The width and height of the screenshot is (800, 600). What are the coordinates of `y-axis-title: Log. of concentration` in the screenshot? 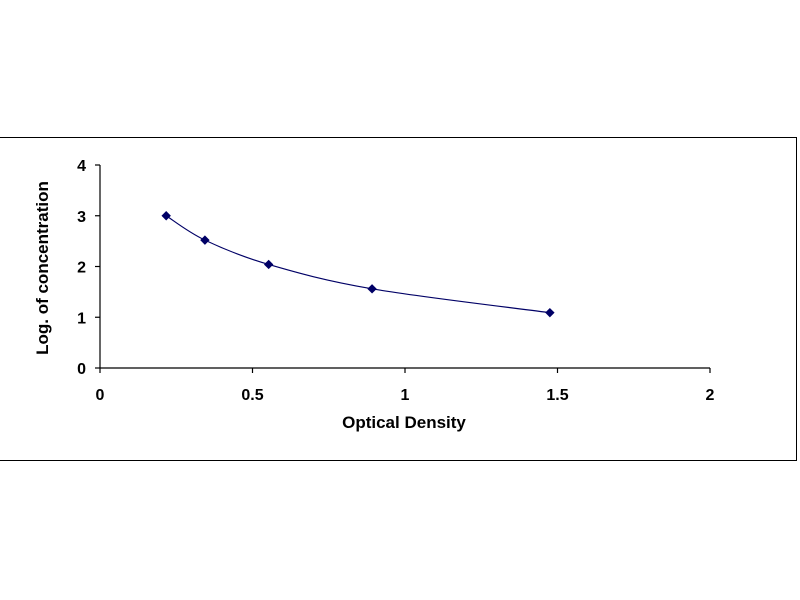 It's located at (42, 268).